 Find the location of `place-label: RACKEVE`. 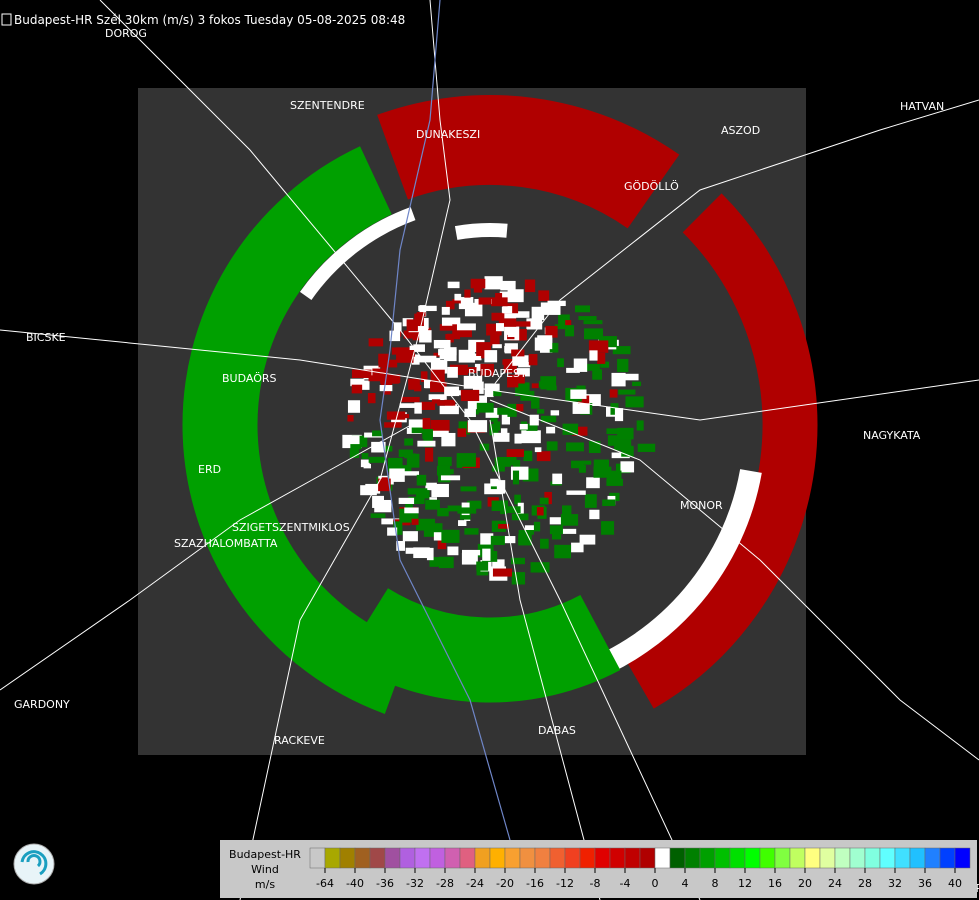

place-label: RACKEVE is located at coordinates (299, 740).